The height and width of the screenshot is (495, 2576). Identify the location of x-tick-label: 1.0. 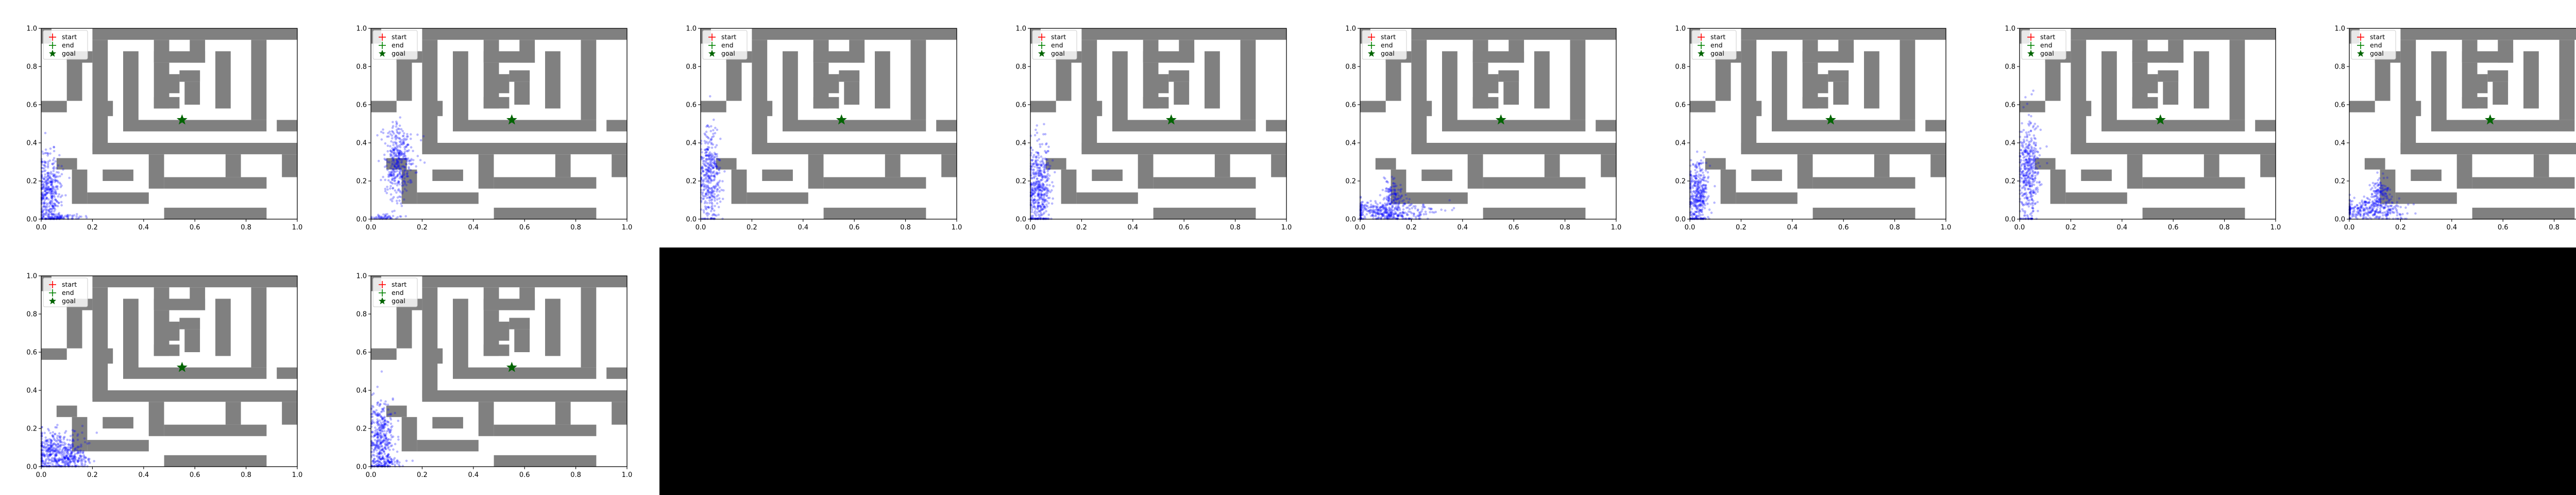
(1616, 228).